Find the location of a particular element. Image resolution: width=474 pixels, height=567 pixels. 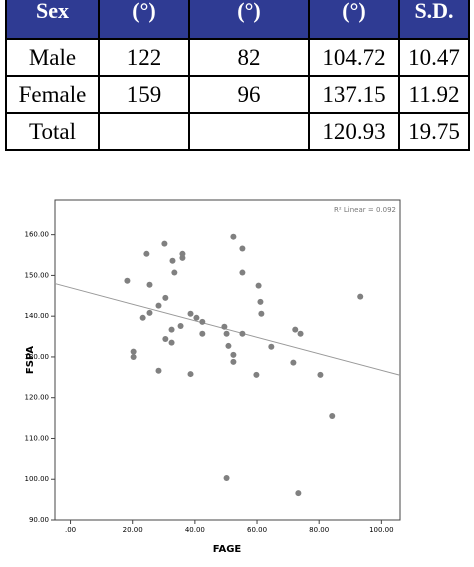

table-cell: 137.15 is located at coordinates (354, 94).